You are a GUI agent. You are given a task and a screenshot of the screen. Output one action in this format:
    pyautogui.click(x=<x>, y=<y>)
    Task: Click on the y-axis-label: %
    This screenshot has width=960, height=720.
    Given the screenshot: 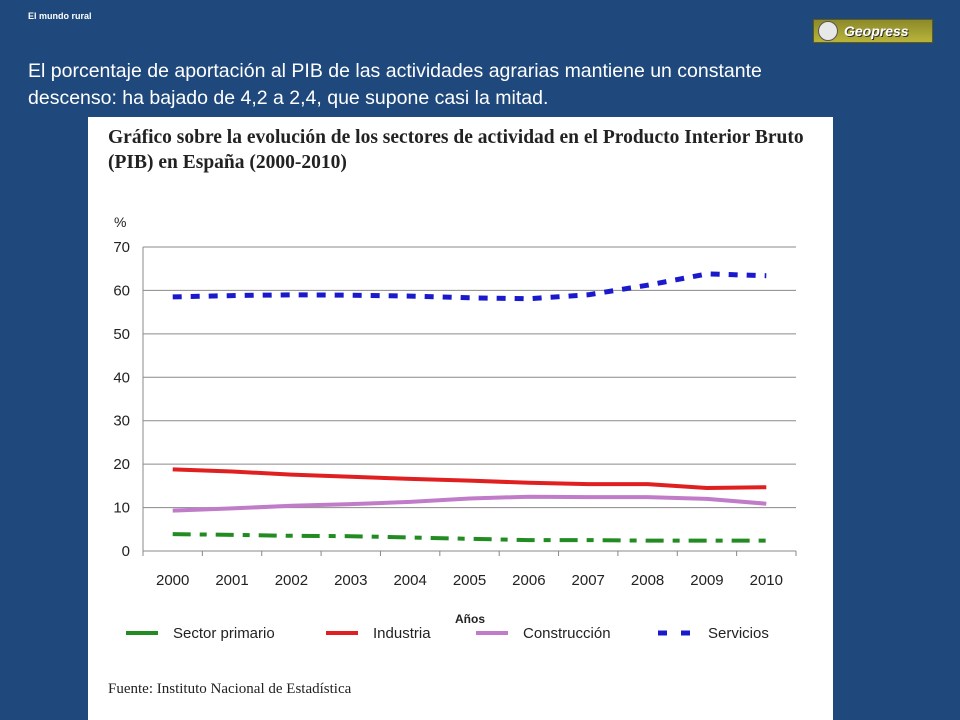 What is the action you would take?
    pyautogui.click(x=120, y=222)
    